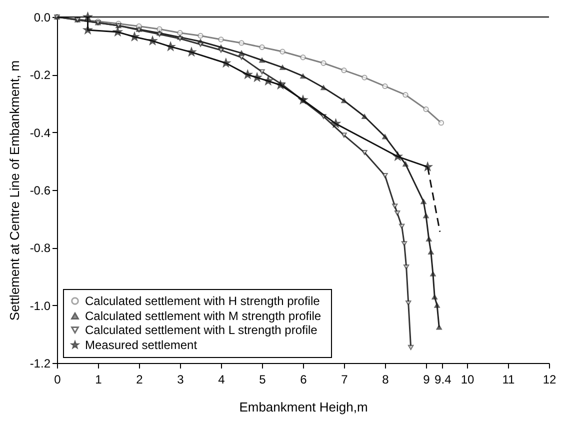 The height and width of the screenshot is (422, 564). I want to click on y-tick-label: -0.6, so click(40, 191).